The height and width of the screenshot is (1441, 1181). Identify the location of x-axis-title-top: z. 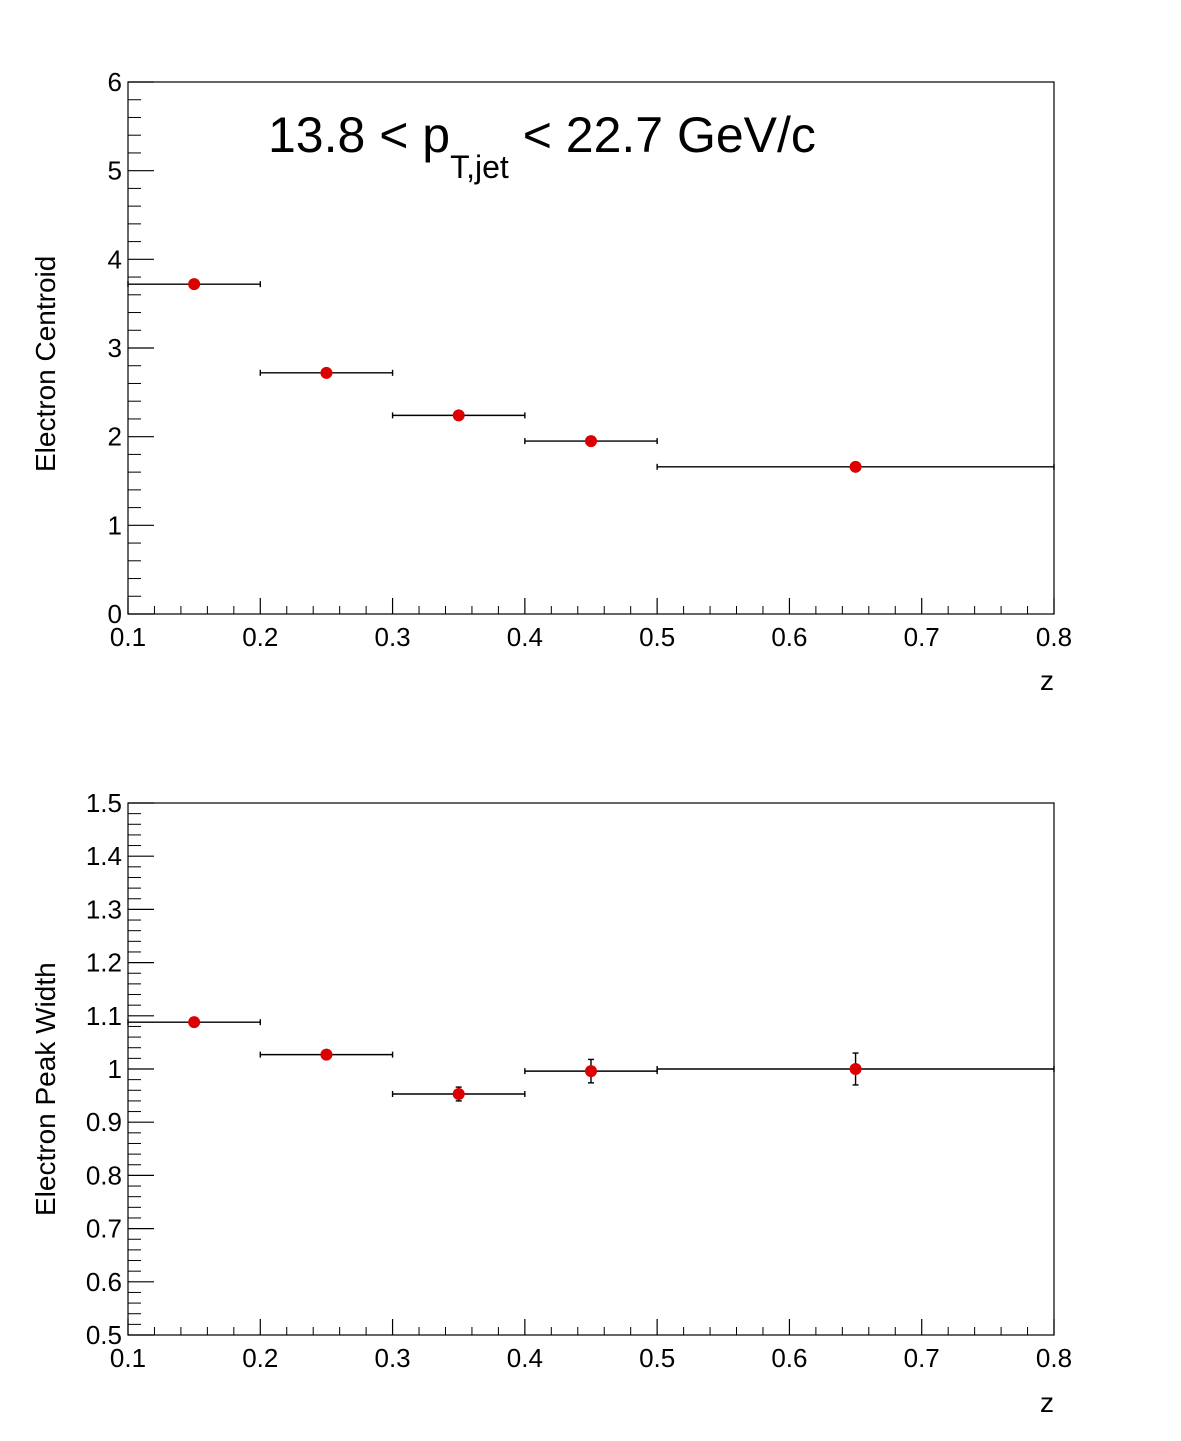
(1047, 680).